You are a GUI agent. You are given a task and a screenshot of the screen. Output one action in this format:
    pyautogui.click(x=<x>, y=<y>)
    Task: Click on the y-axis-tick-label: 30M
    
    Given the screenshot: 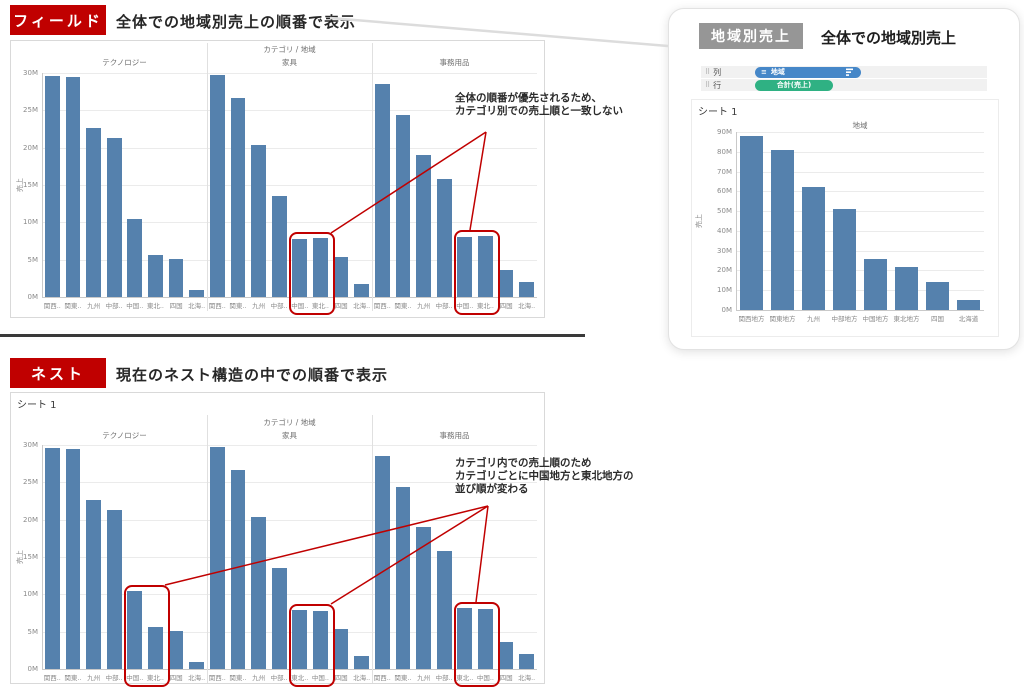 What is the action you would take?
    pyautogui.click(x=724, y=250)
    